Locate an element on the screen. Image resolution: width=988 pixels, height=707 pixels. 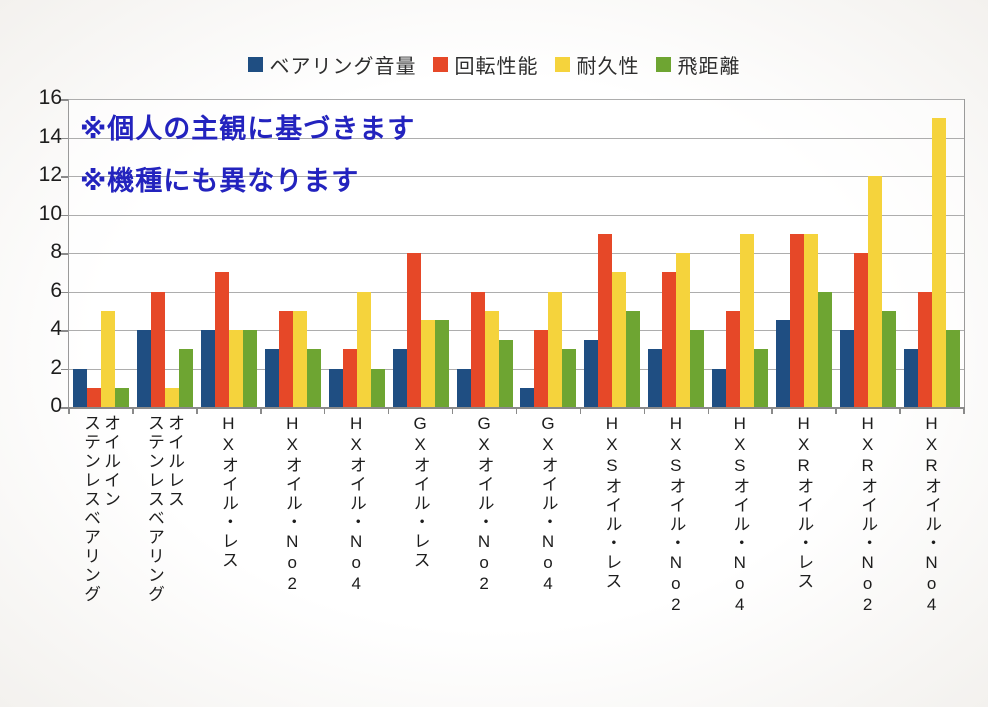
bar-ベアリング音量-0 is located at coordinates (79, 387).